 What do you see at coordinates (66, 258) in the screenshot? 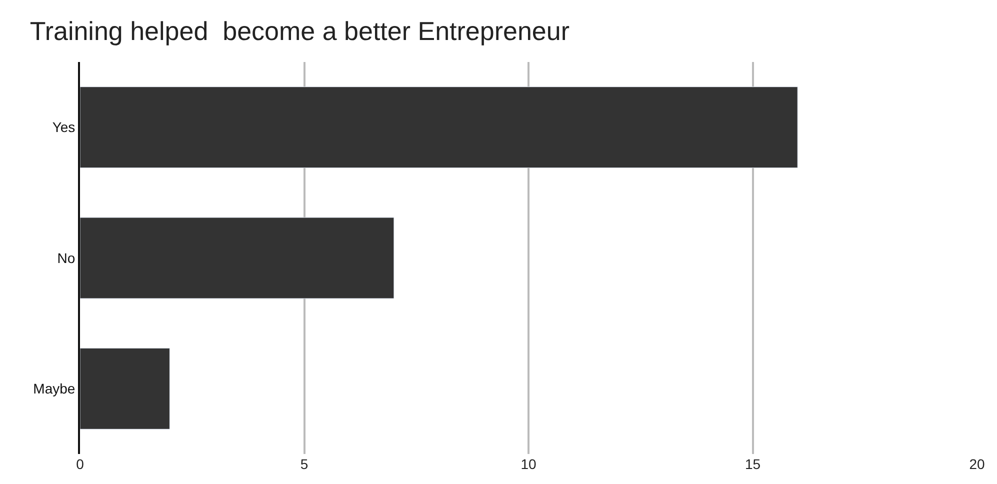
I see `y-tick-label: No` at bounding box center [66, 258].